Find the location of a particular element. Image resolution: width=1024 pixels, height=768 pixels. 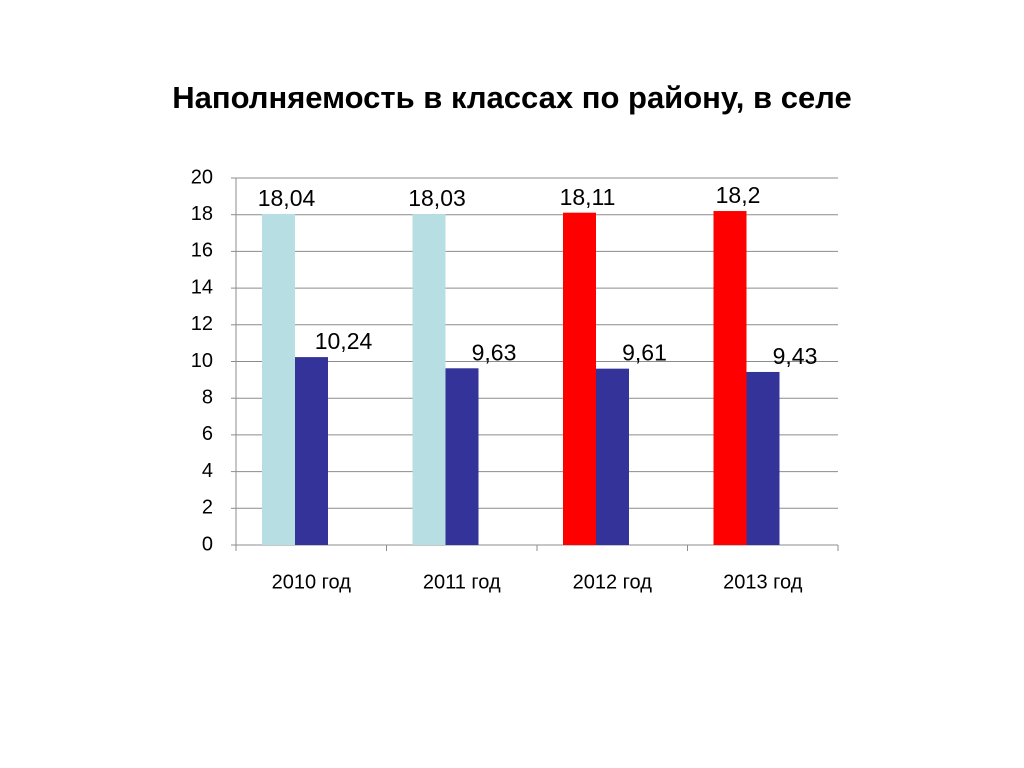

x-tick-label: 2013 год is located at coordinates (763, 582).